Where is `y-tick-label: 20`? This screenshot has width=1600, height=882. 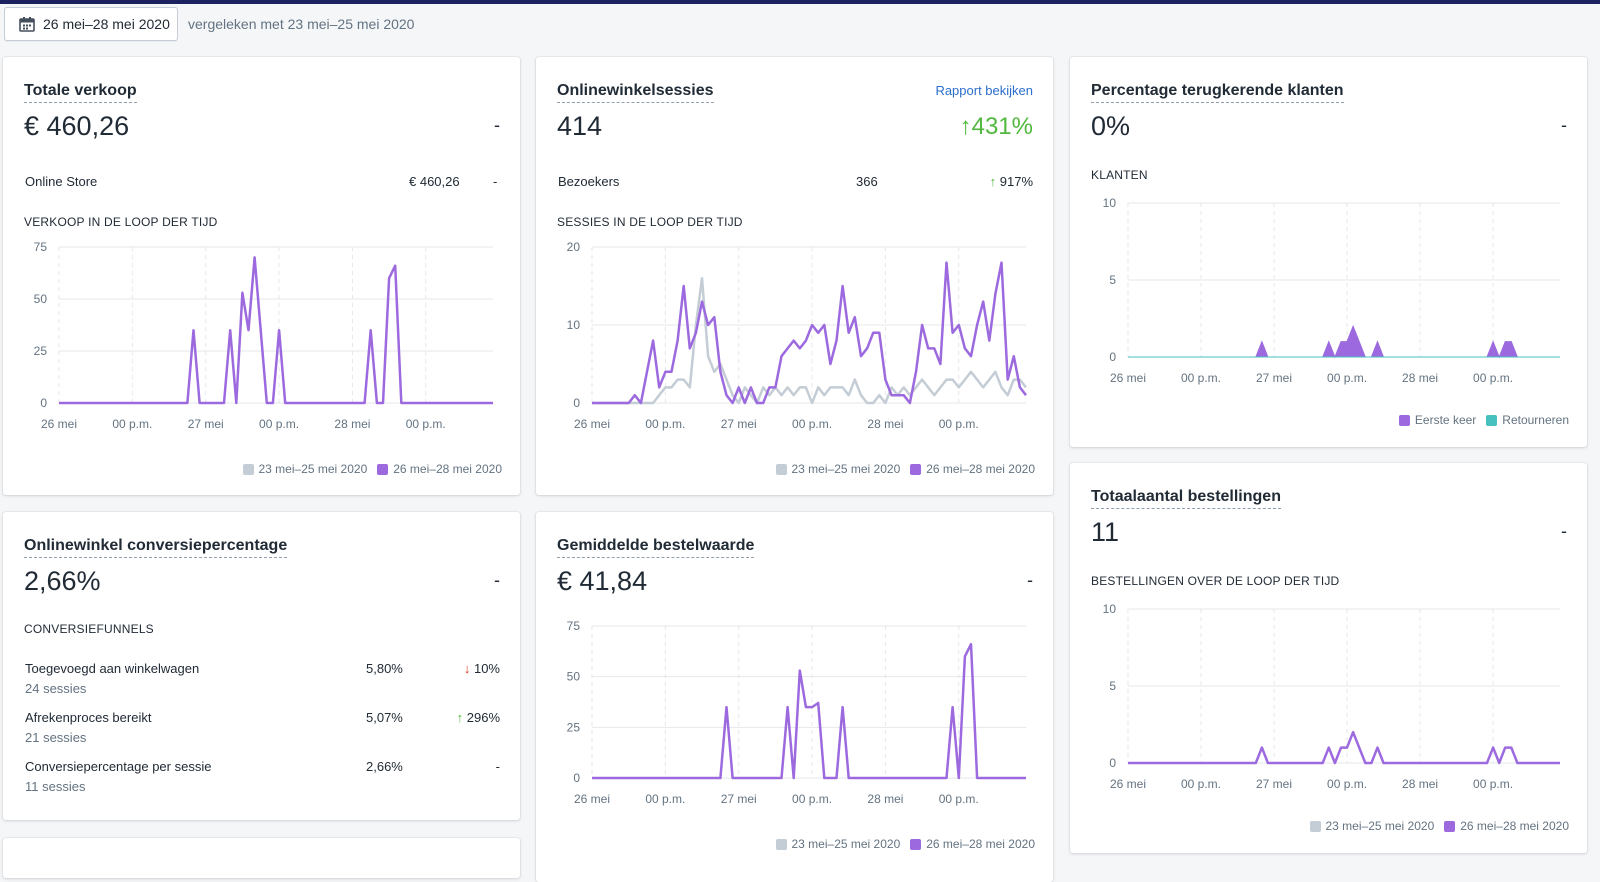 y-tick-label: 20 is located at coordinates (574, 247).